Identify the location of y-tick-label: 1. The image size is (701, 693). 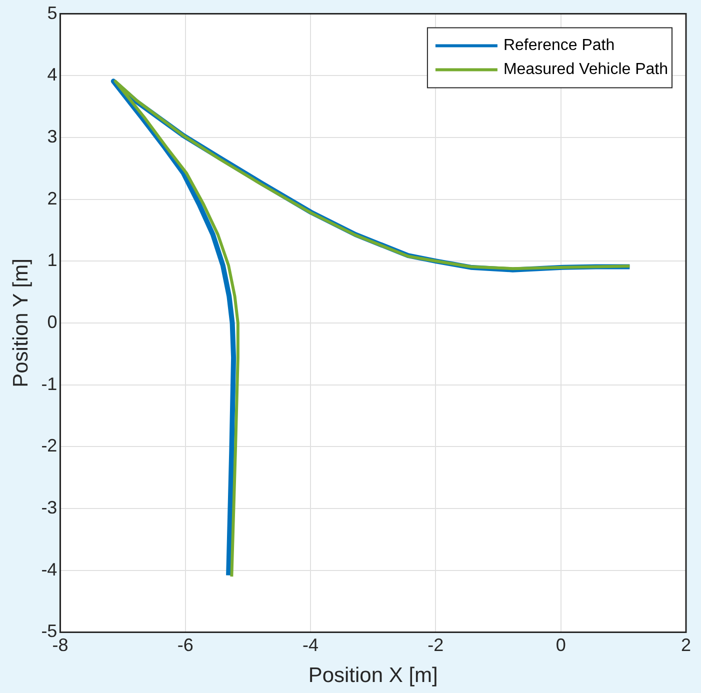
(52, 260).